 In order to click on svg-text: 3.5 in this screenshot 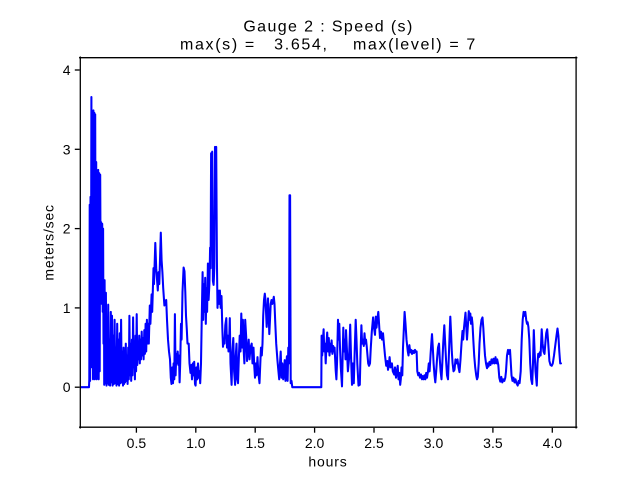, I will do `click(493, 443)`.